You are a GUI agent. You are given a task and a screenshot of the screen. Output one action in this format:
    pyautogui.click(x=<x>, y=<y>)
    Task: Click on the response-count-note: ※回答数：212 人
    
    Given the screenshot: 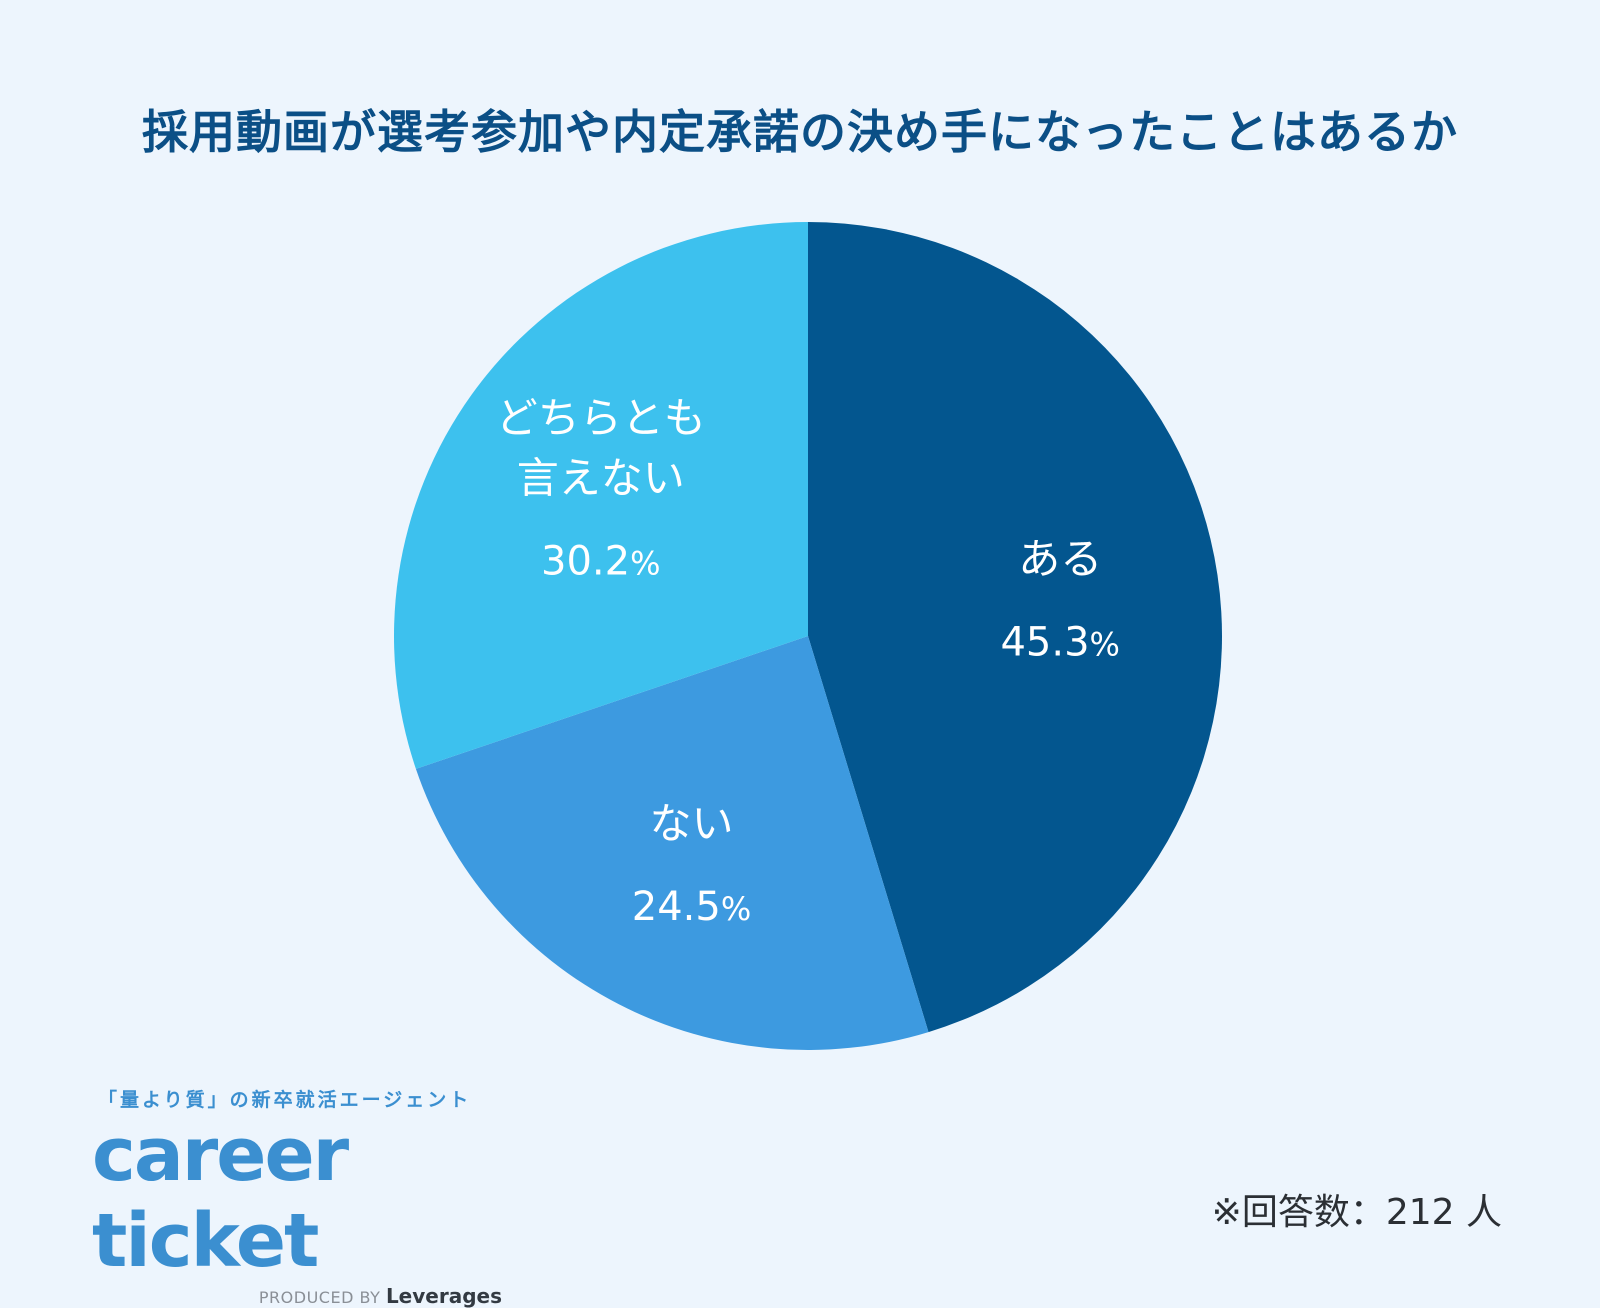 What is the action you would take?
    pyautogui.click(x=1356, y=1212)
    